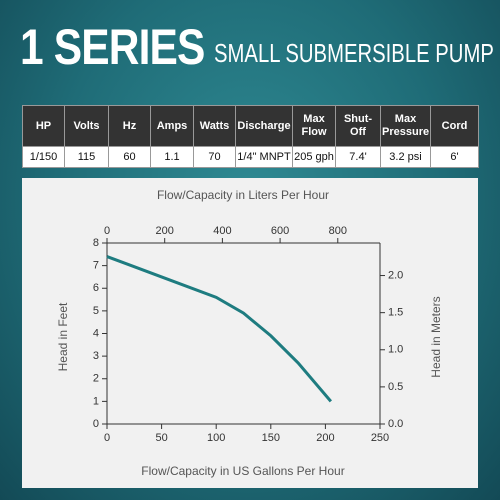  I want to click on column-header: Cord, so click(454, 126).